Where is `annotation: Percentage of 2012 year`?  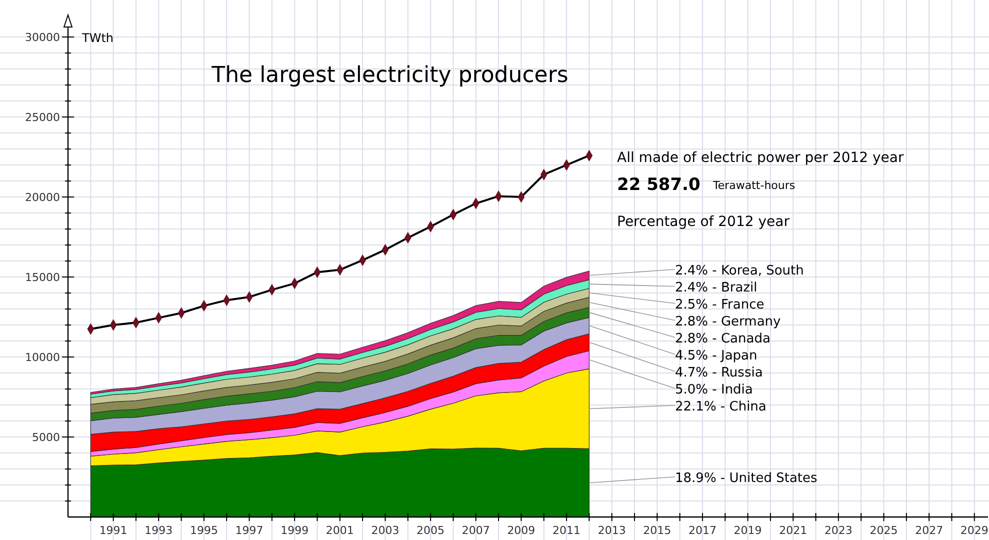
annotation: Percentage of 2012 year is located at coordinates (703, 222).